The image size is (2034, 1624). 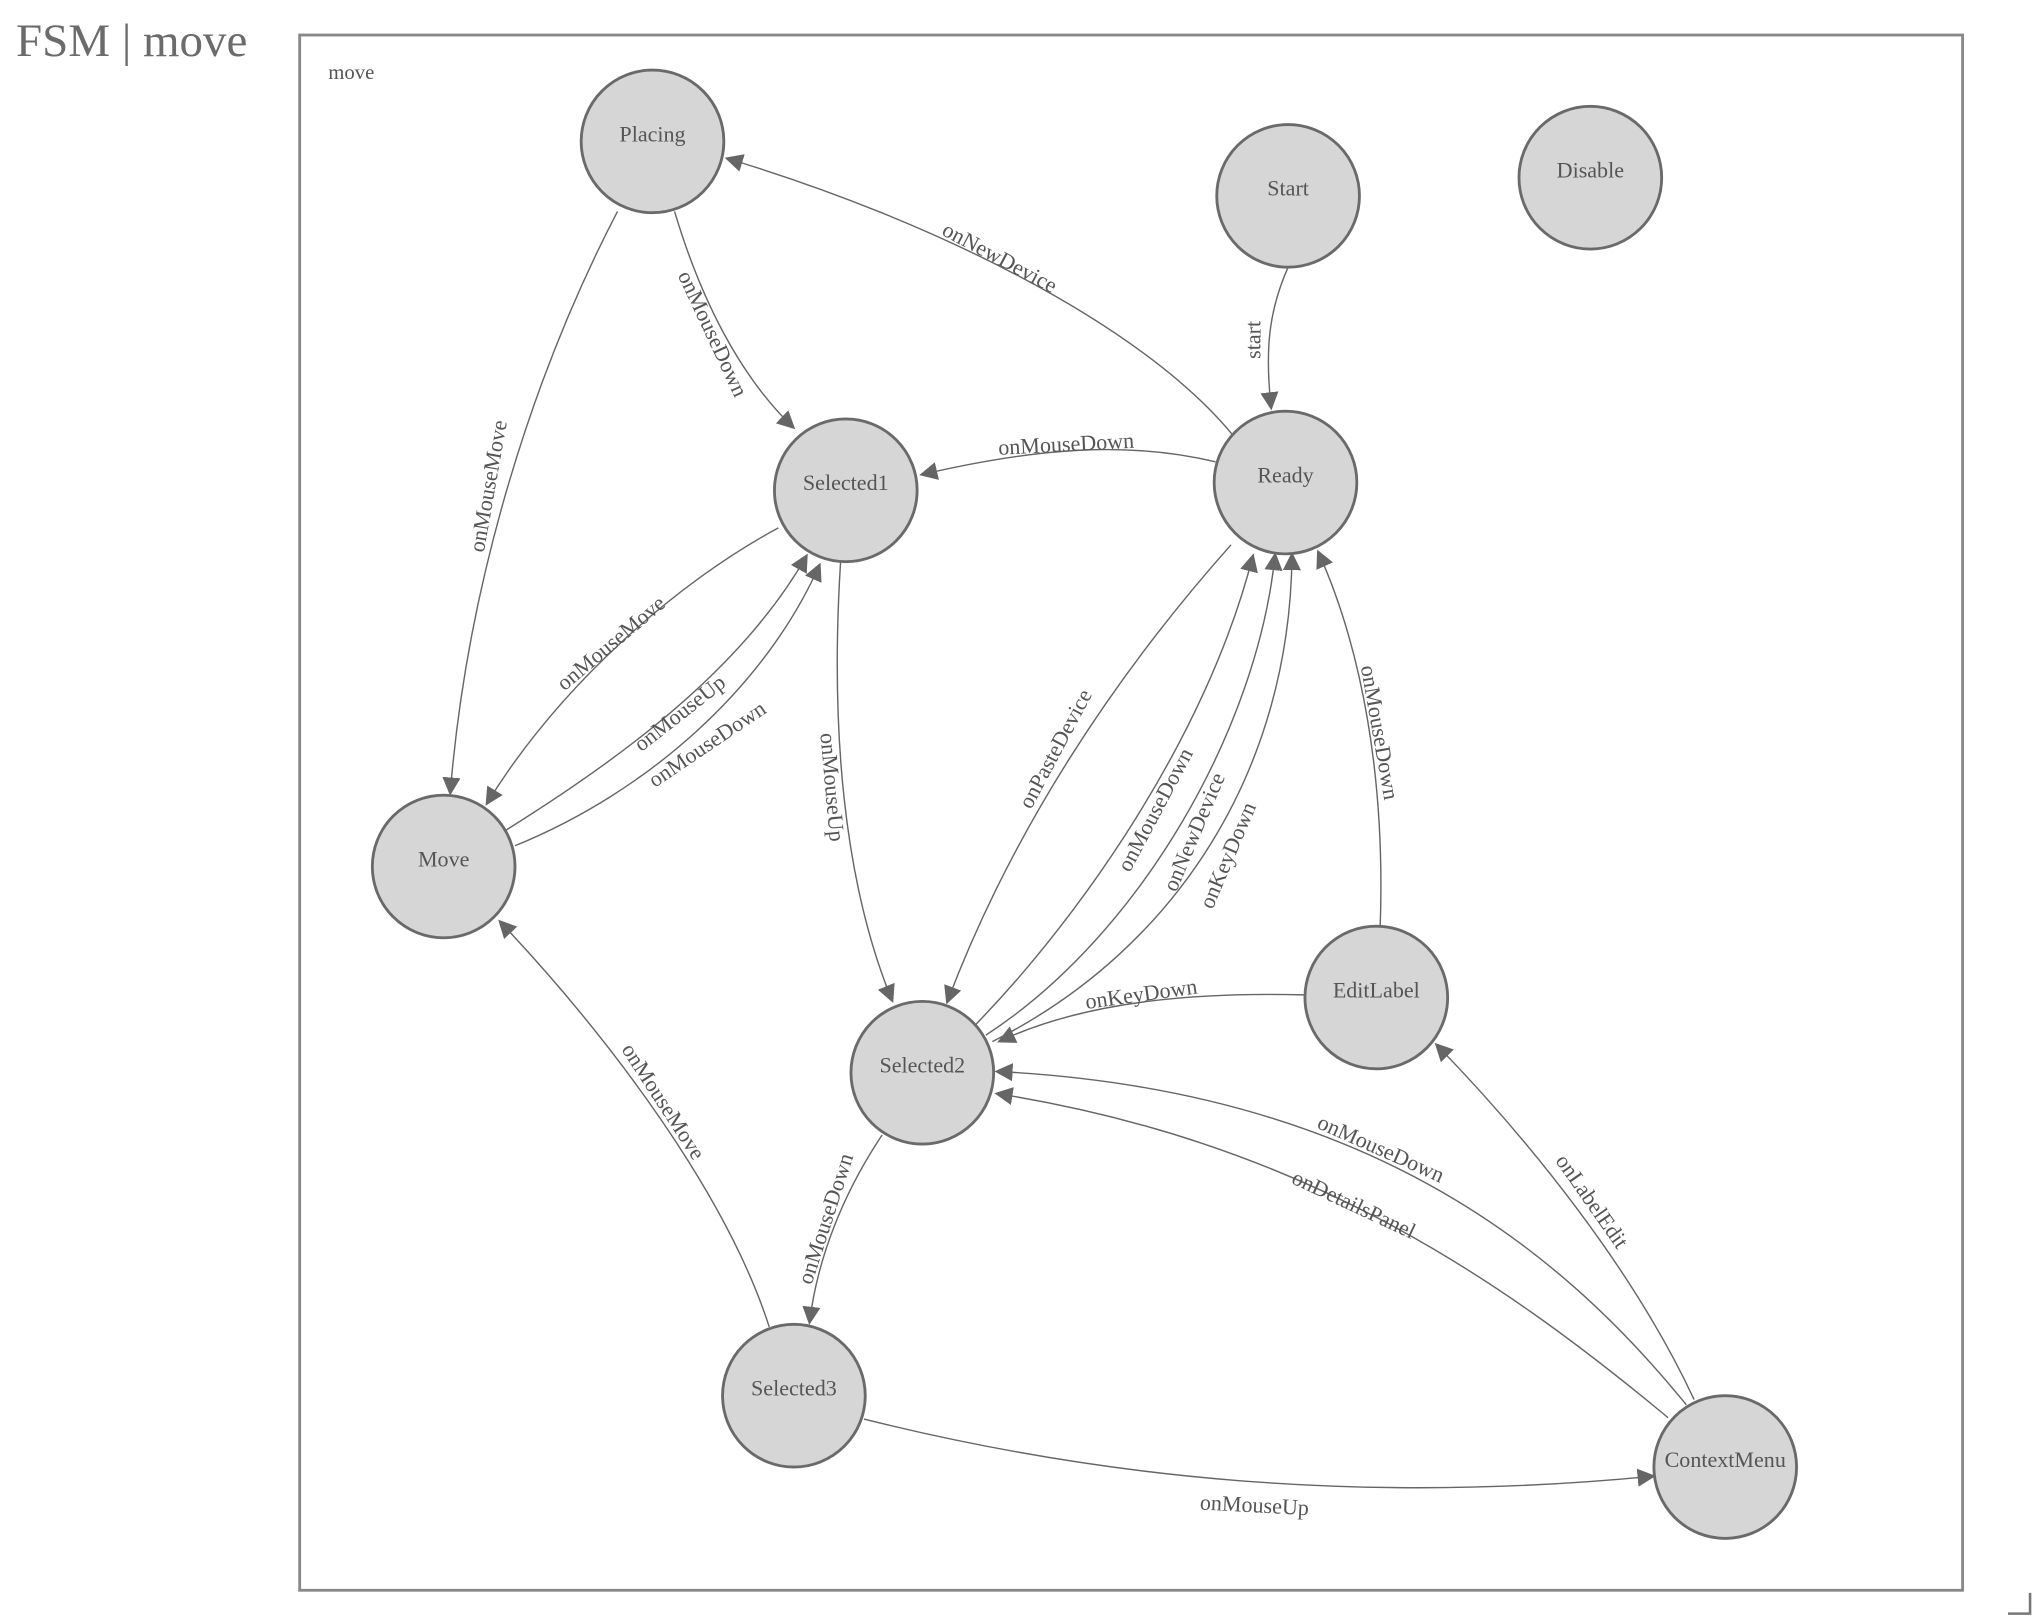 I want to click on state-label: Ready, so click(x=1285, y=474).